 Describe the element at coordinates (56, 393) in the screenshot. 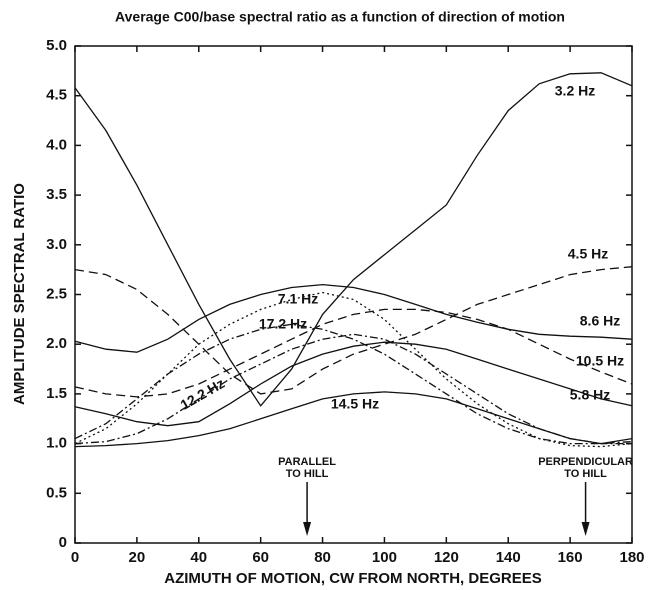

I see `y-tick-label: 1.5` at that location.